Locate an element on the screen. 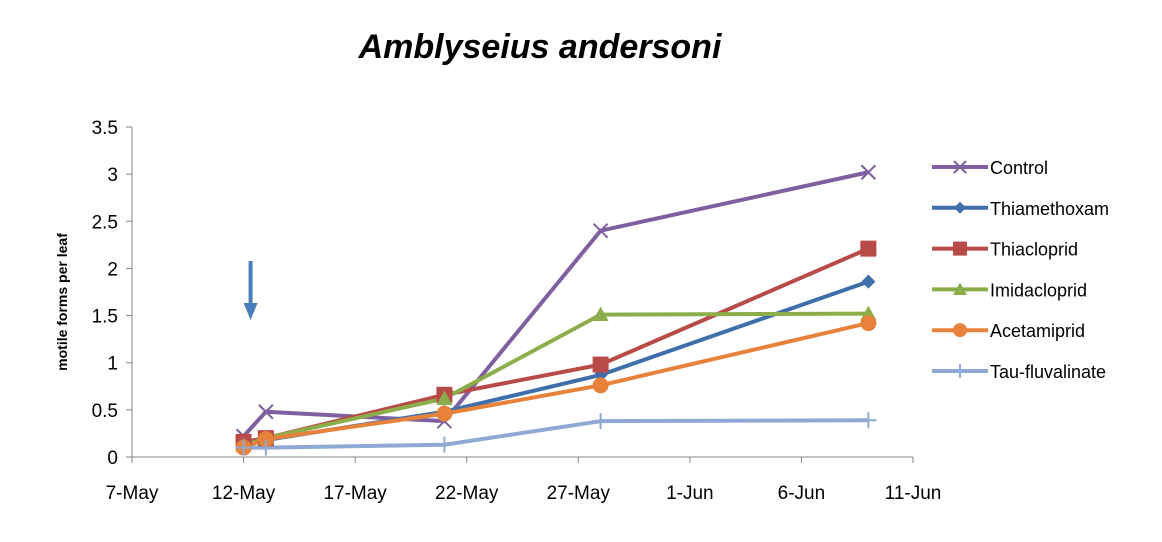 This screenshot has height=542, width=1162. legend-label: Thiacloprid is located at coordinates (1034, 250).